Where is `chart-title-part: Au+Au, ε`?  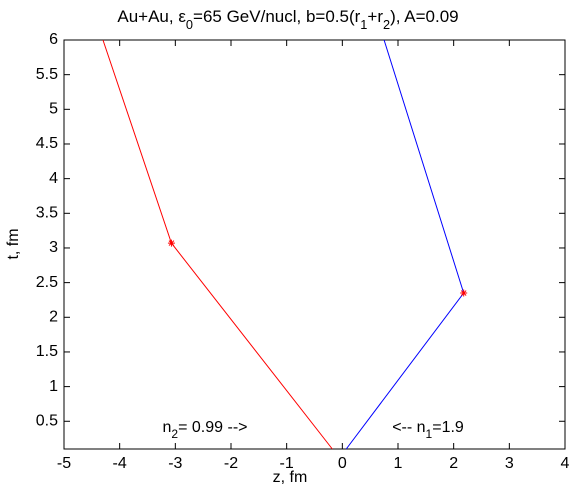
chart-title-part: Au+Au, ε is located at coordinates (151, 16).